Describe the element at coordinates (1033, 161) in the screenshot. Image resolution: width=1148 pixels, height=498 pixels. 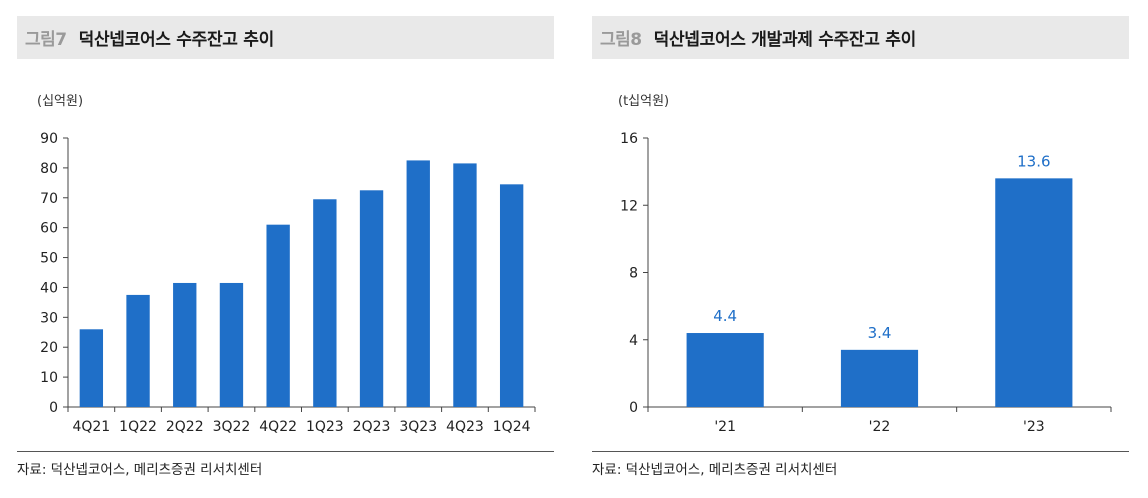
I see `data-label: 13.6` at that location.